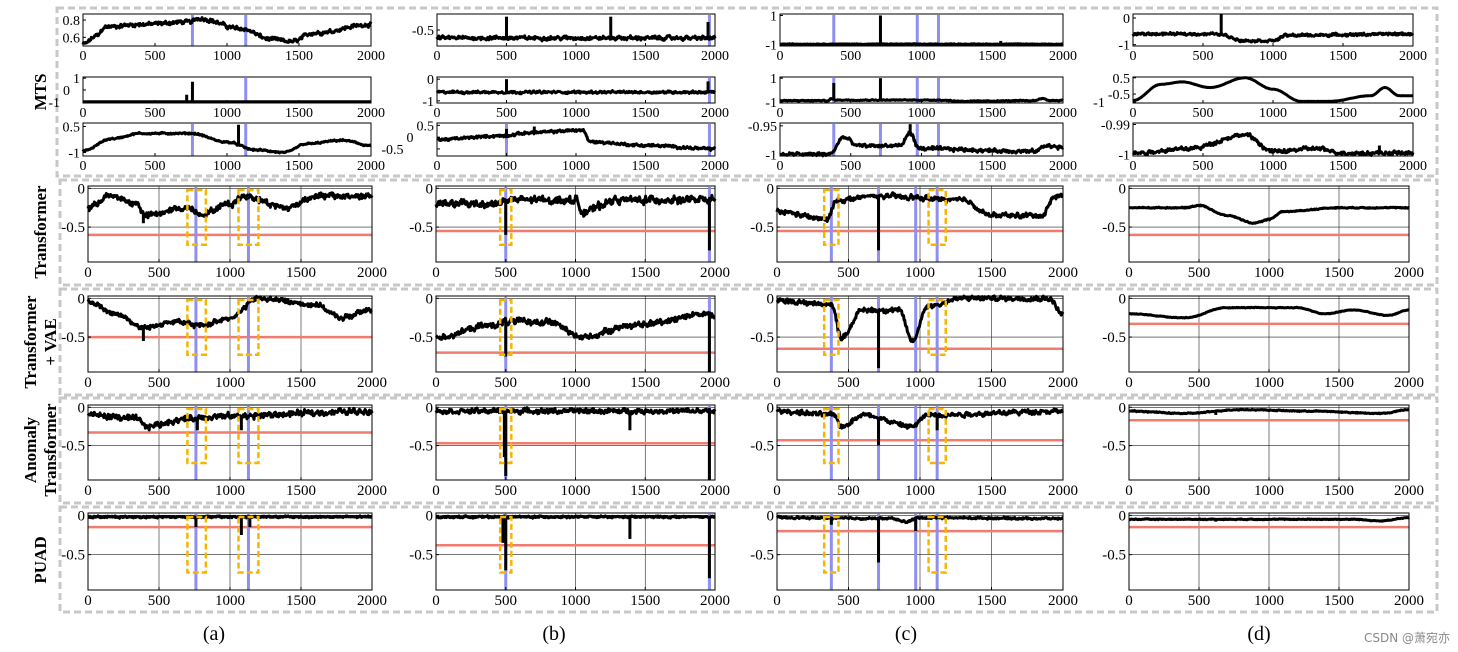  Describe the element at coordinates (569, 341) in the screenshot. I see `panel-transformer-vae-b: 0 500 1000 1500 2000 0 -0.5` at that location.